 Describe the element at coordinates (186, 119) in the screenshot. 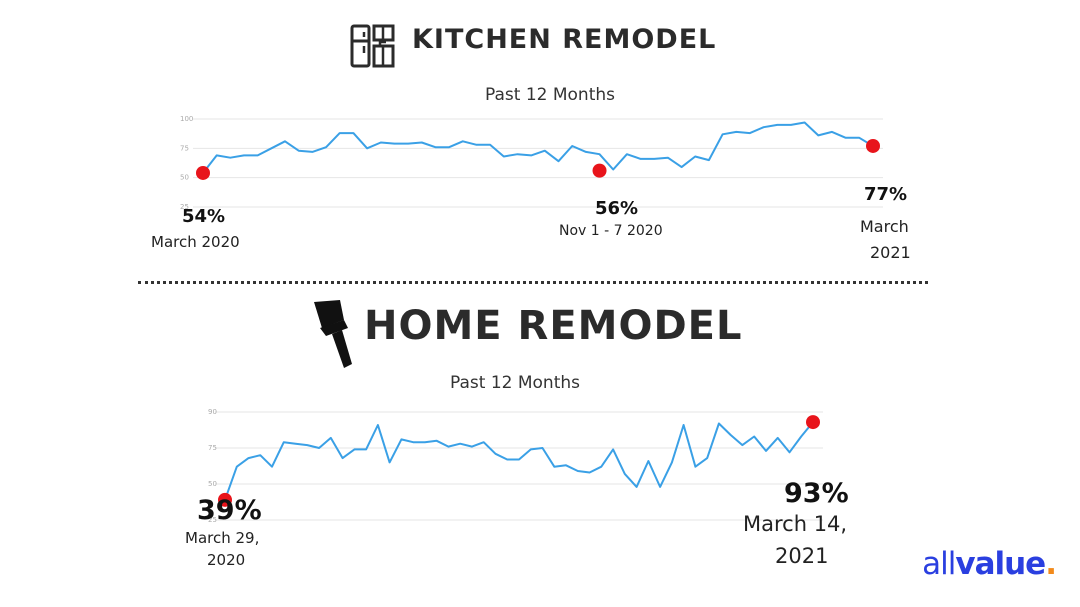

I see `y-tick-label: 100` at that location.